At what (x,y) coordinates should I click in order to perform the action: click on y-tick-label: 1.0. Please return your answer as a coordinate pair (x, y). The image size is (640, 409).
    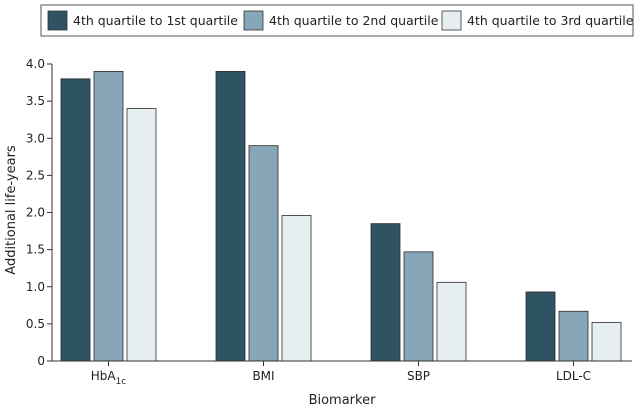
    Looking at the image, I should click on (35, 287).